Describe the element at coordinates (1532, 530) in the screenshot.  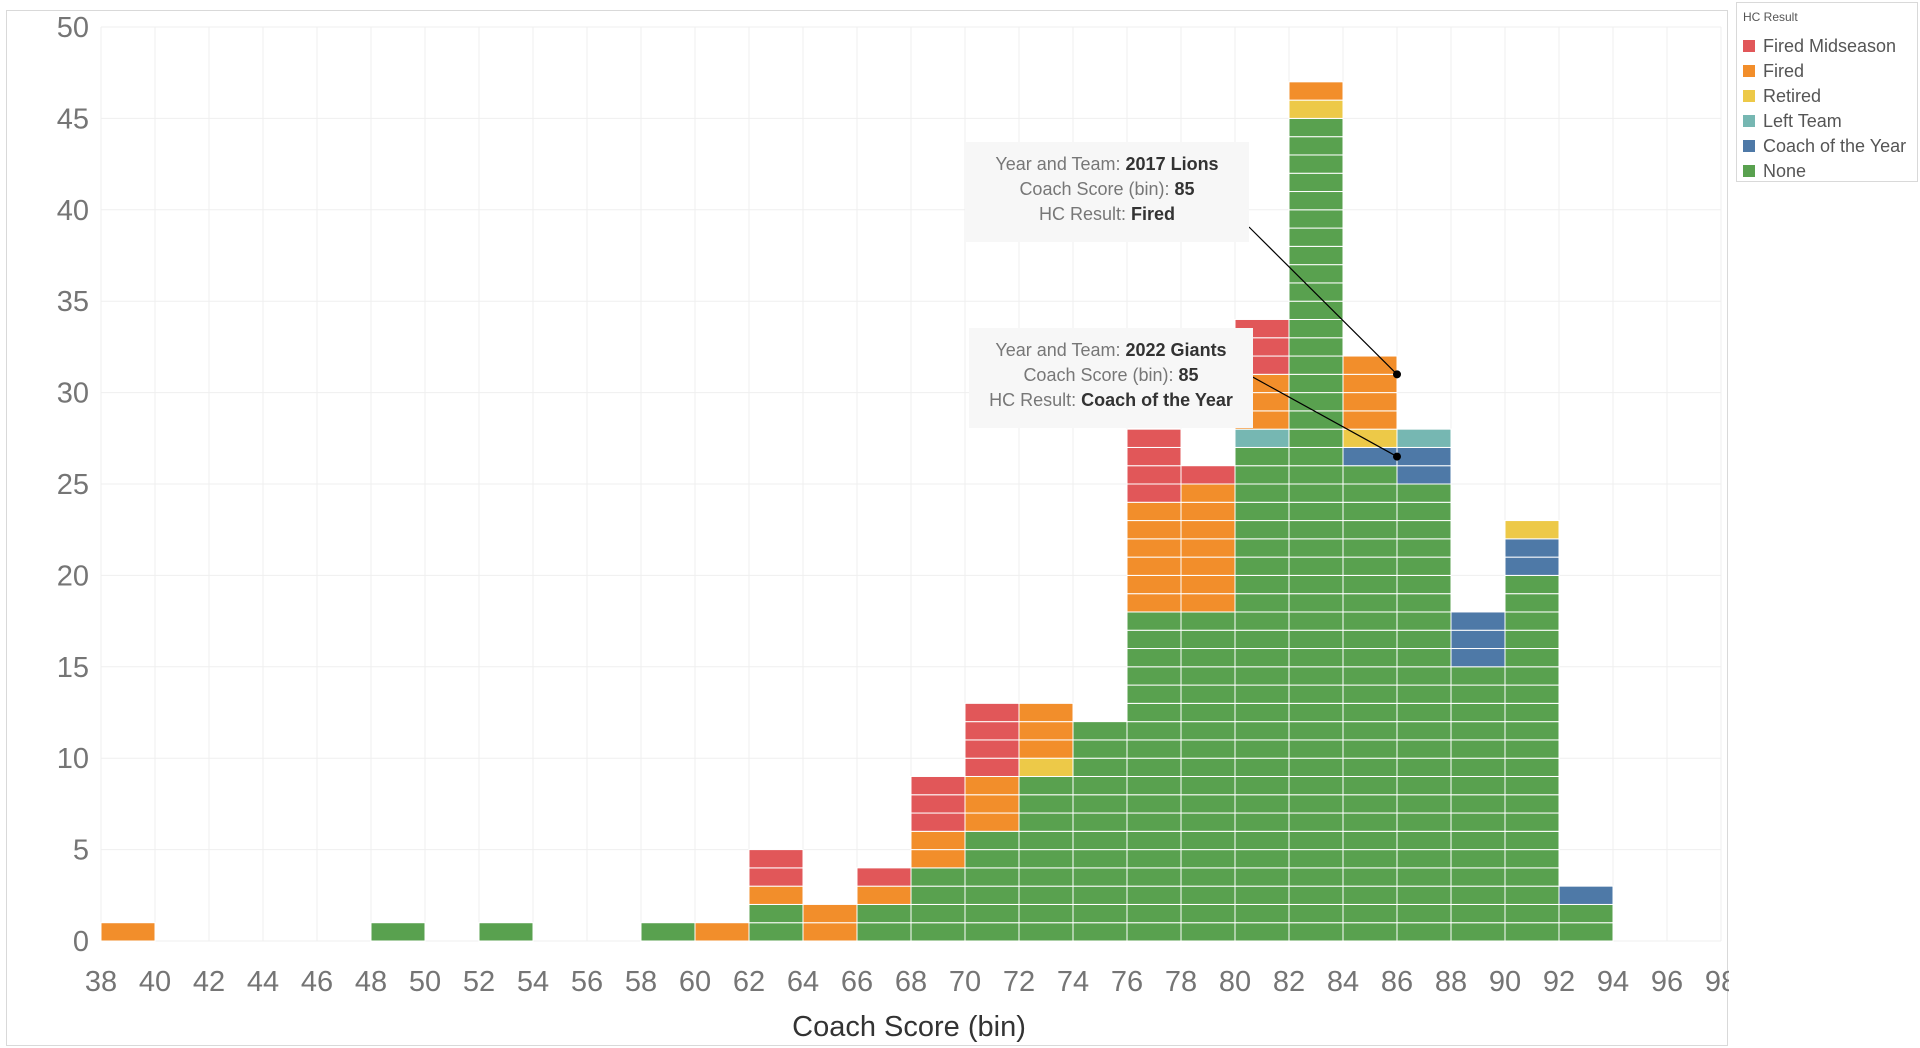
I see `bar-cell-retired` at that location.